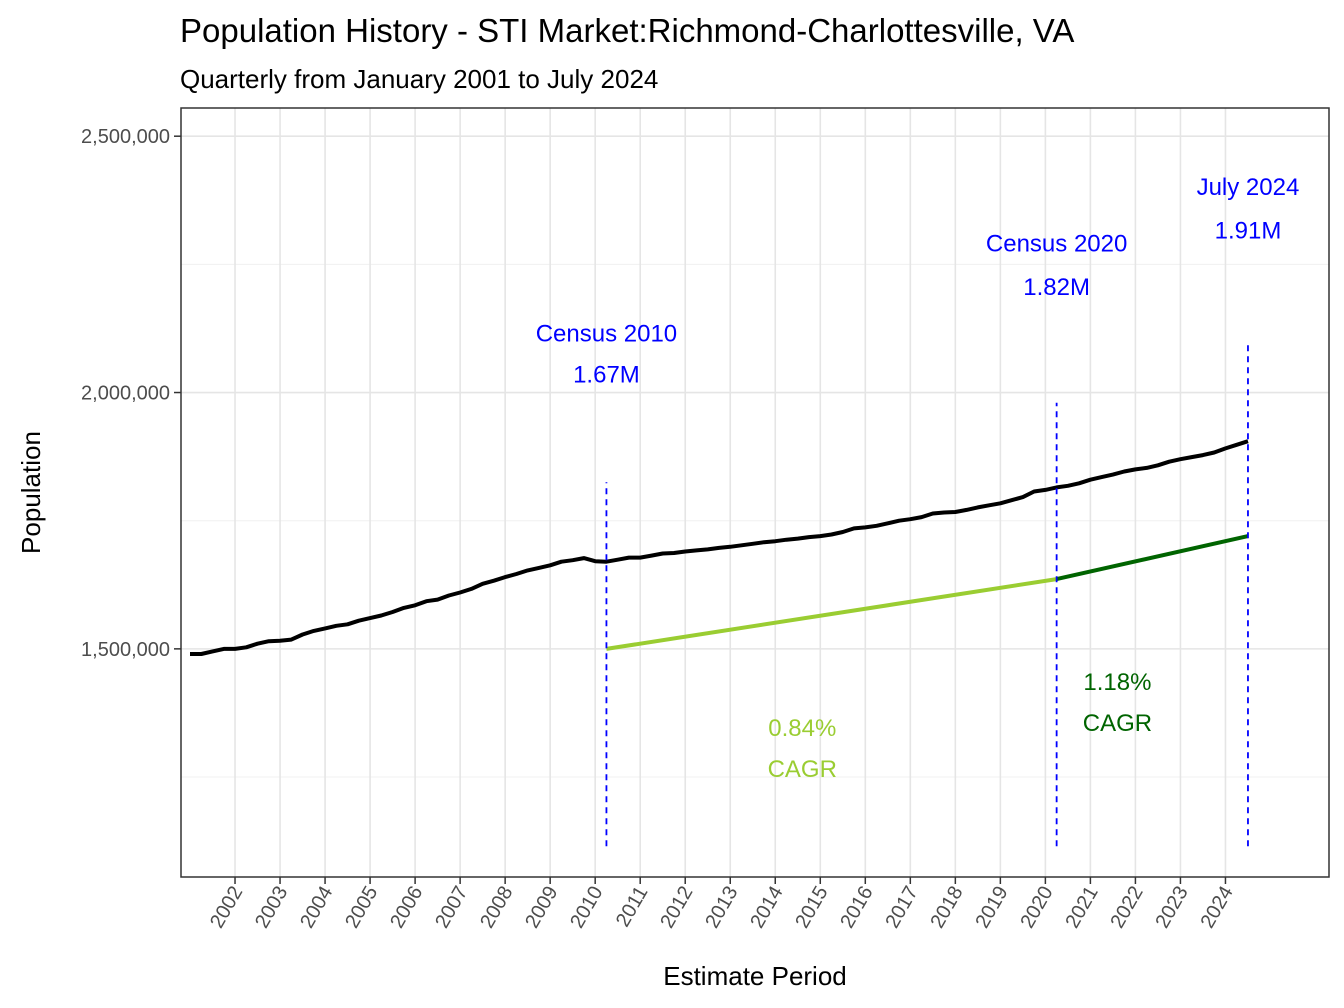 This screenshot has height=1008, width=1344. I want to click on x-tick-label: 2007, so click(451, 908).